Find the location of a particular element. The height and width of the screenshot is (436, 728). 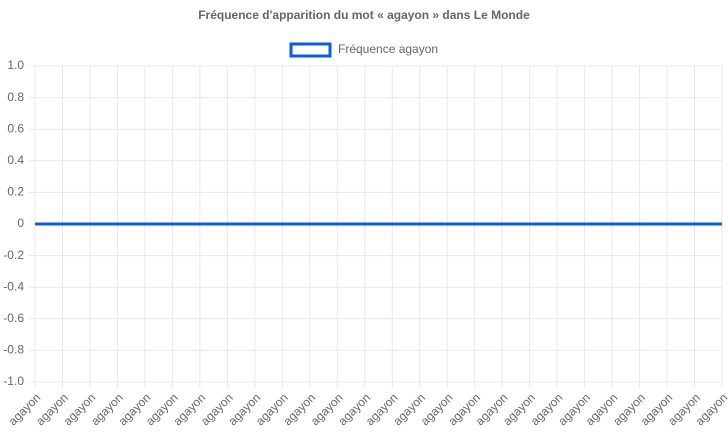

legend-label: Fréquence agayon is located at coordinates (388, 49).